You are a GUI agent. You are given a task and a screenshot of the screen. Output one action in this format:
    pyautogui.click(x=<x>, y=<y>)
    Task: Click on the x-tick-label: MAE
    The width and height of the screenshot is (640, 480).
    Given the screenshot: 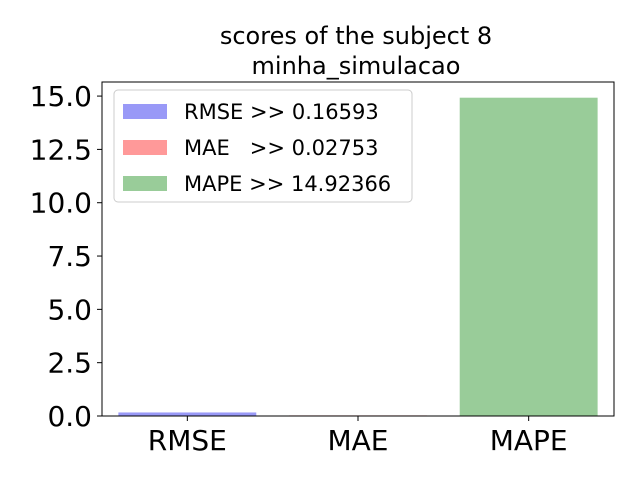 What is the action you would take?
    pyautogui.click(x=357, y=440)
    